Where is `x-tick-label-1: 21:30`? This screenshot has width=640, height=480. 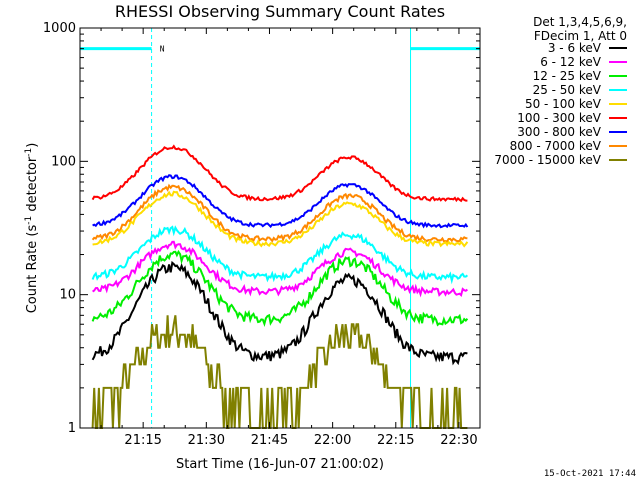 x-tick-label-1: 21:30 is located at coordinates (206, 440).